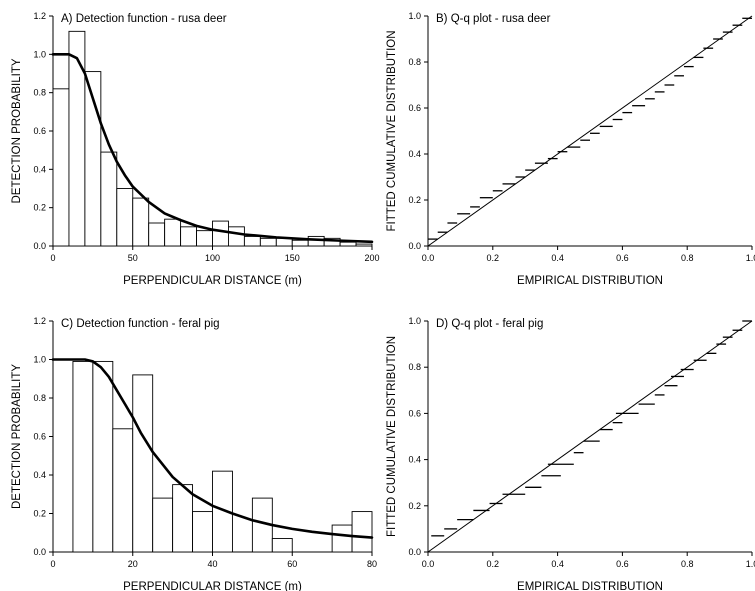  Describe the element at coordinates (292, 564) in the screenshot. I see `x-tick-label: 60` at that location.